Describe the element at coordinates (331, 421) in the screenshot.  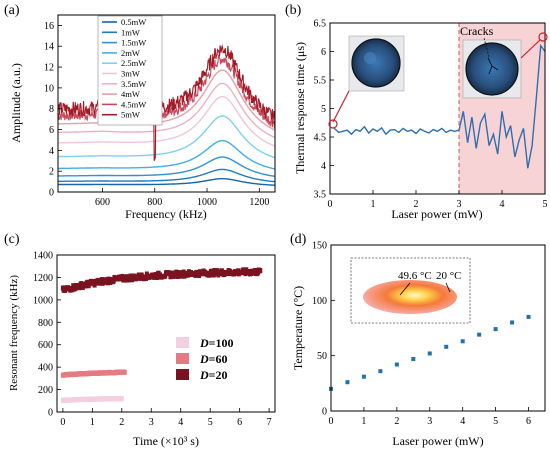
I see `panel-d-xtick-label: 0` at that location.